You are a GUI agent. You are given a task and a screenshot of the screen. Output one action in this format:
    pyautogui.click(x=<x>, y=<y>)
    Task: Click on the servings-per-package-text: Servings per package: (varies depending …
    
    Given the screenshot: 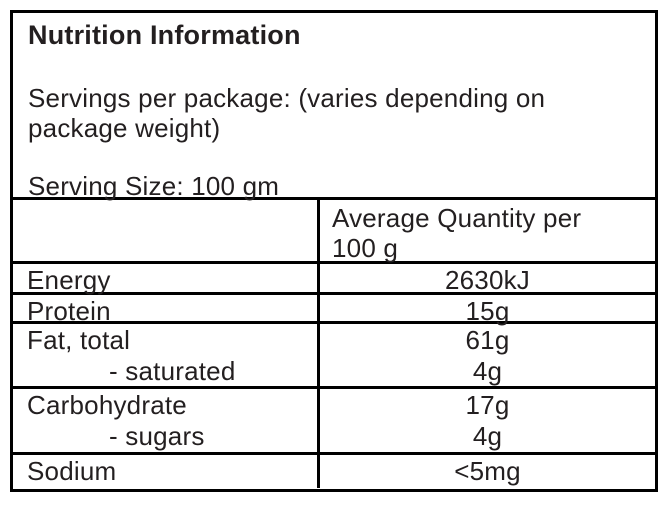 What is the action you would take?
    pyautogui.click(x=287, y=113)
    